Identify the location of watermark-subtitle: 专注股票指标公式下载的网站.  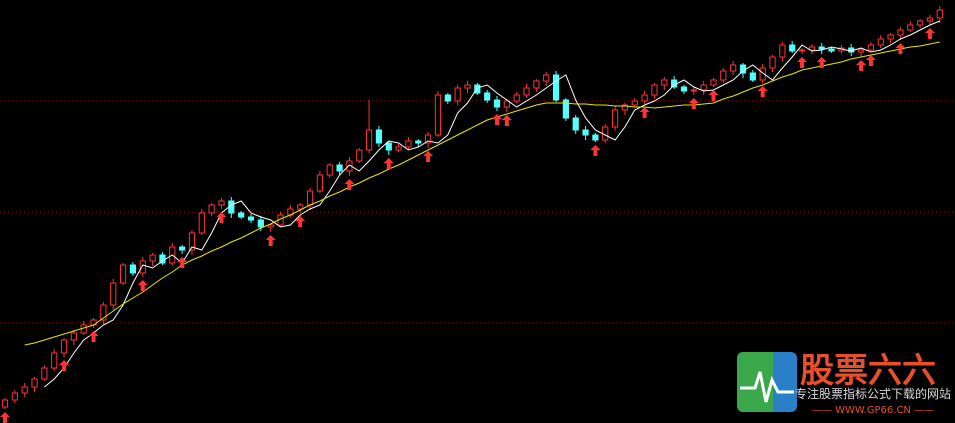
(873, 393).